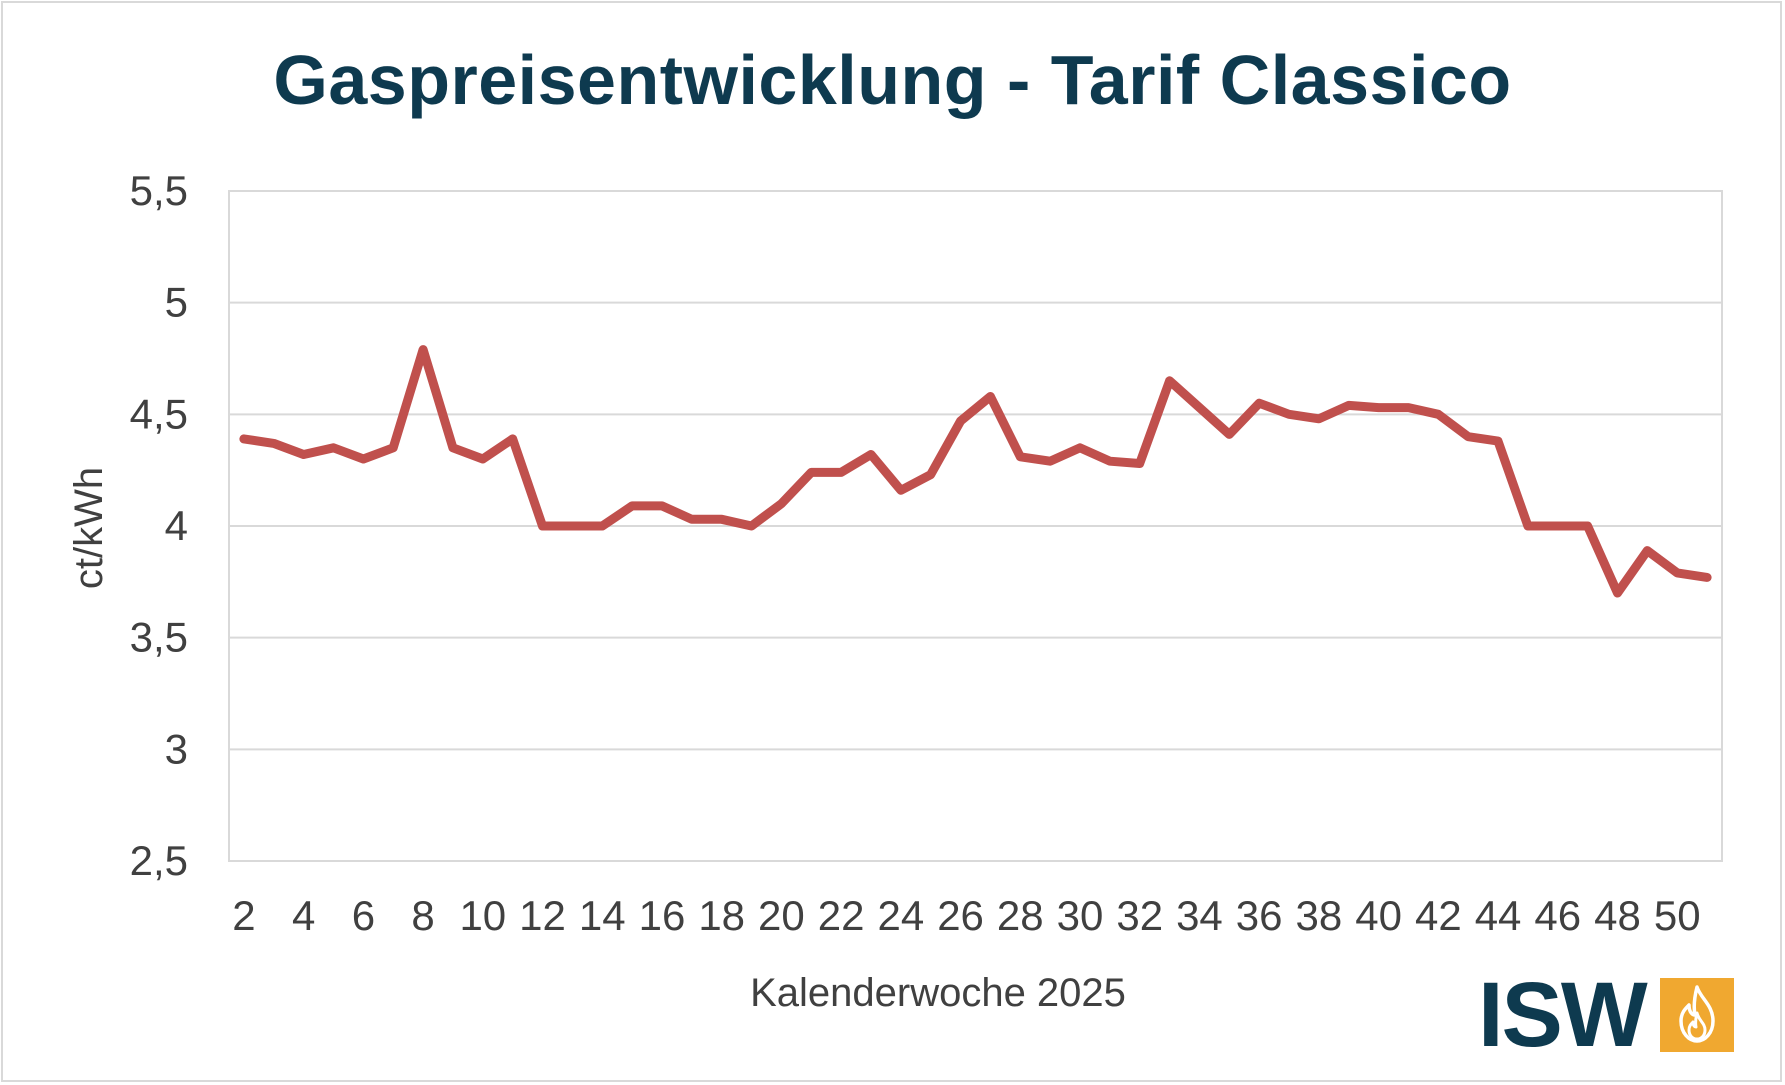 This screenshot has width=1785, height=1085. What do you see at coordinates (482, 915) in the screenshot?
I see `x-tick-label: 10` at bounding box center [482, 915].